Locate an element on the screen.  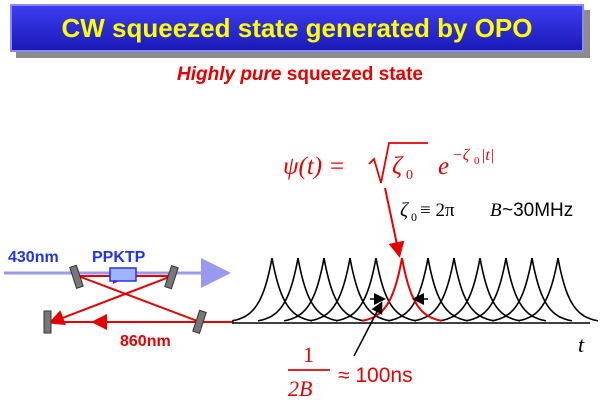
formula-pointer is located at coordinates (394, 222).